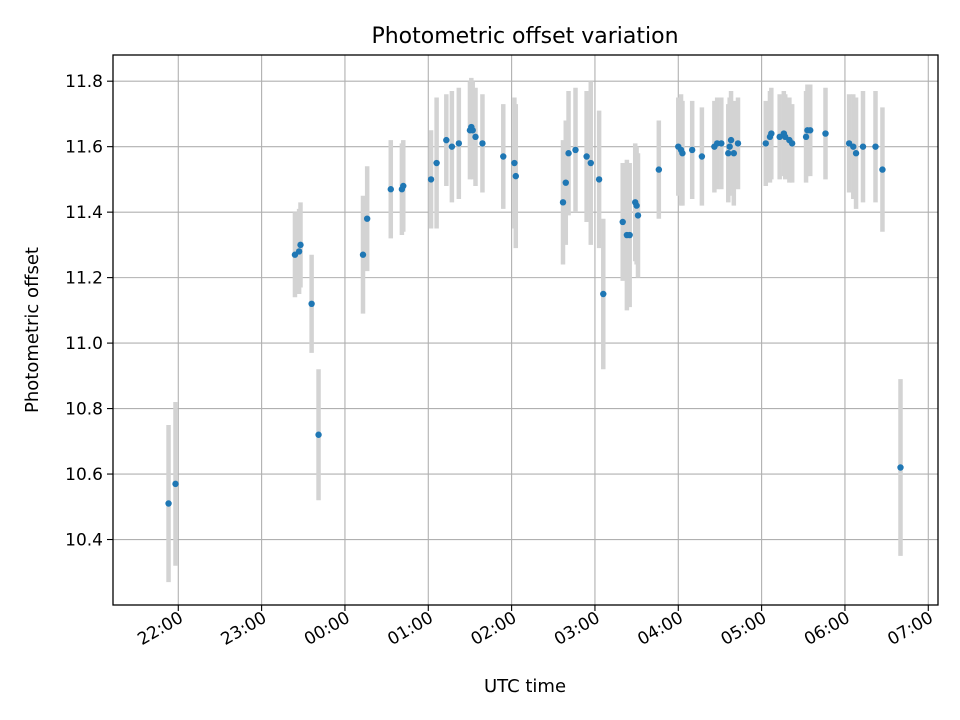  Describe the element at coordinates (84, 82) in the screenshot. I see `y-tick-label: 11.8` at that location.